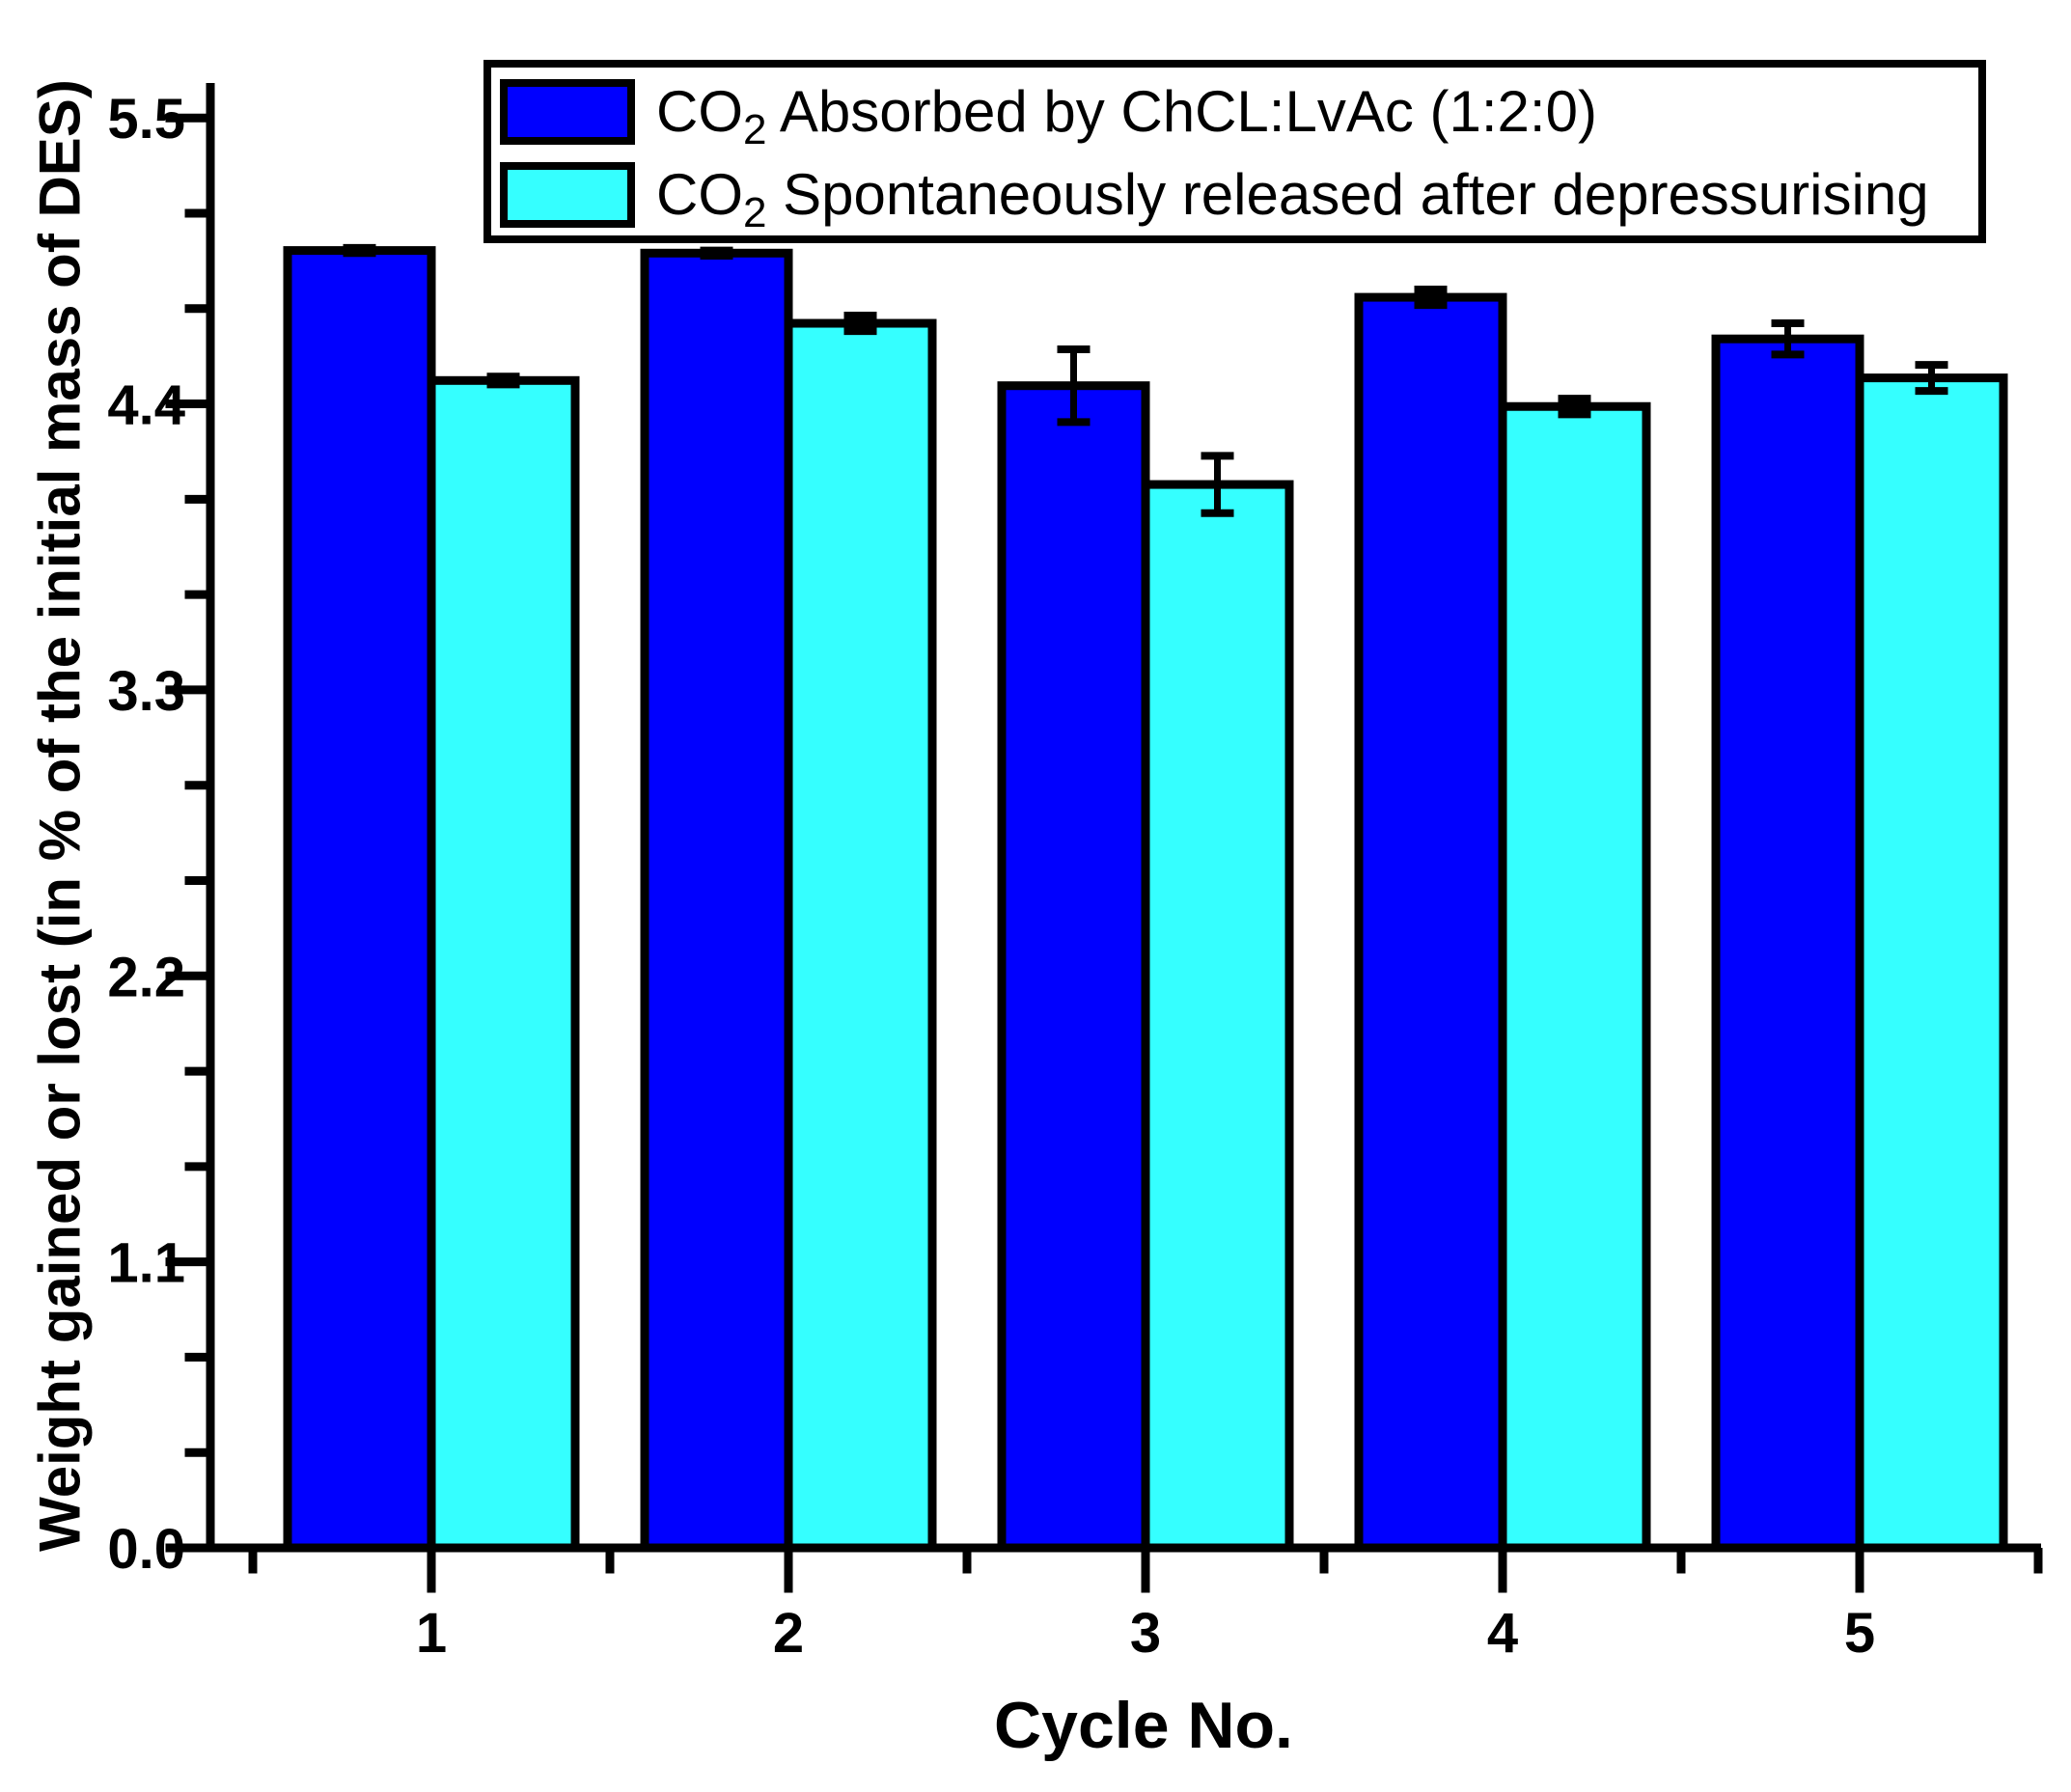 The height and width of the screenshot is (1792, 2071). I want to click on legend-swatch-absorbed, so click(567, 112).